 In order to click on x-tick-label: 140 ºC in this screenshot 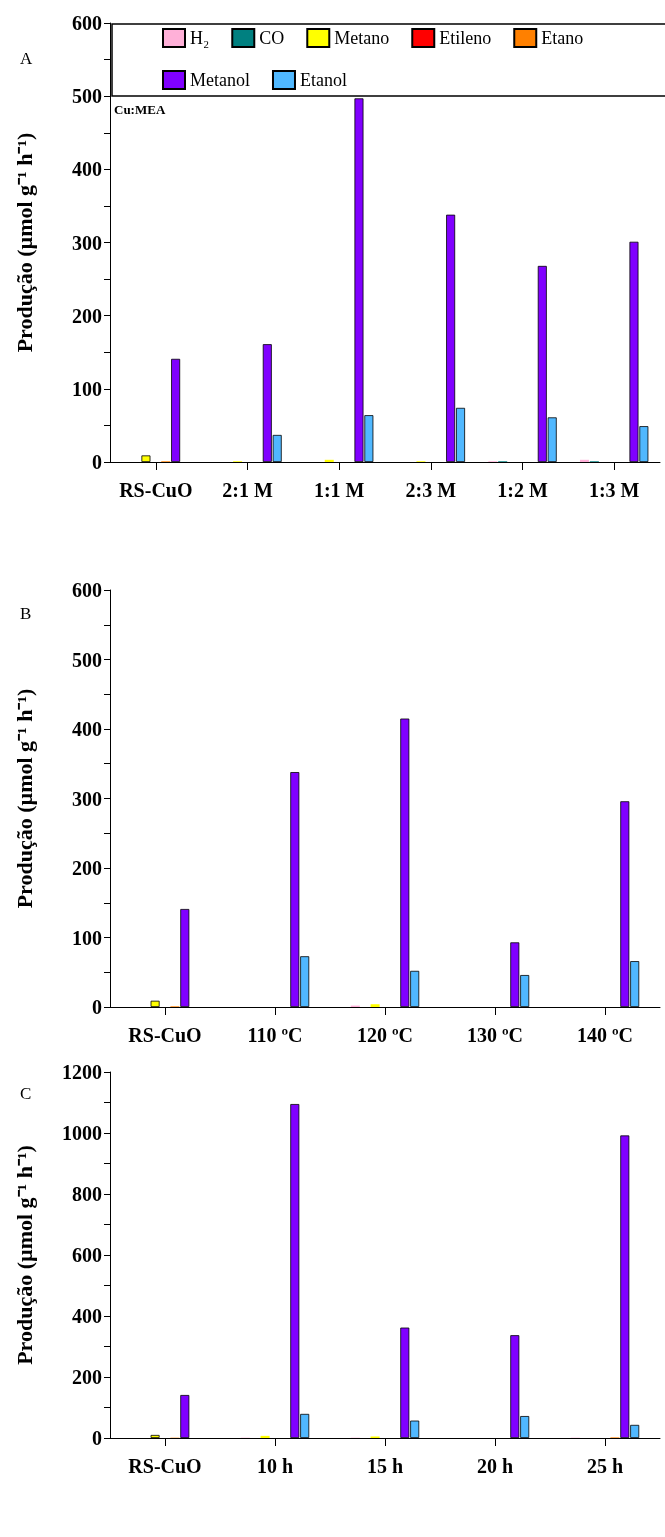, I will do `click(605, 1035)`.